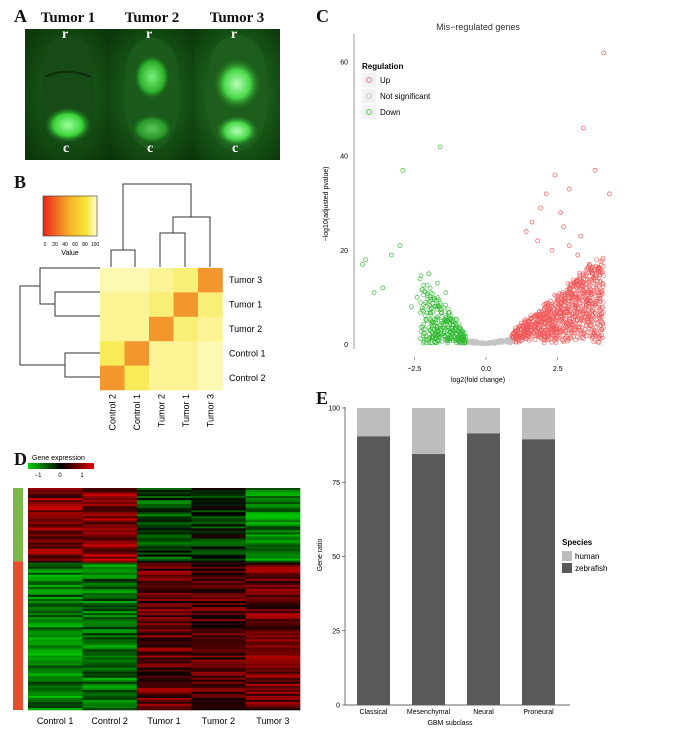  I want to click on e-bar-segment-zebrafish, so click(483, 569).